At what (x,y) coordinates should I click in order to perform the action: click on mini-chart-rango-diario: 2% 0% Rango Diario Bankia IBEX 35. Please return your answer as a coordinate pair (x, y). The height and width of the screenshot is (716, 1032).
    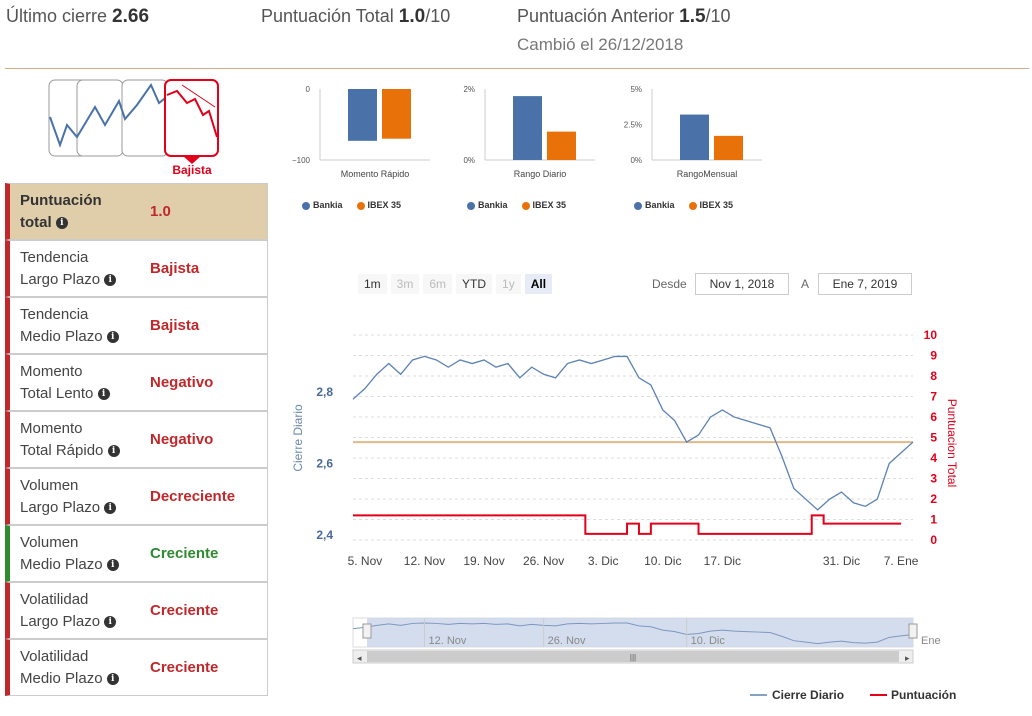
    Looking at the image, I should click on (525, 152).